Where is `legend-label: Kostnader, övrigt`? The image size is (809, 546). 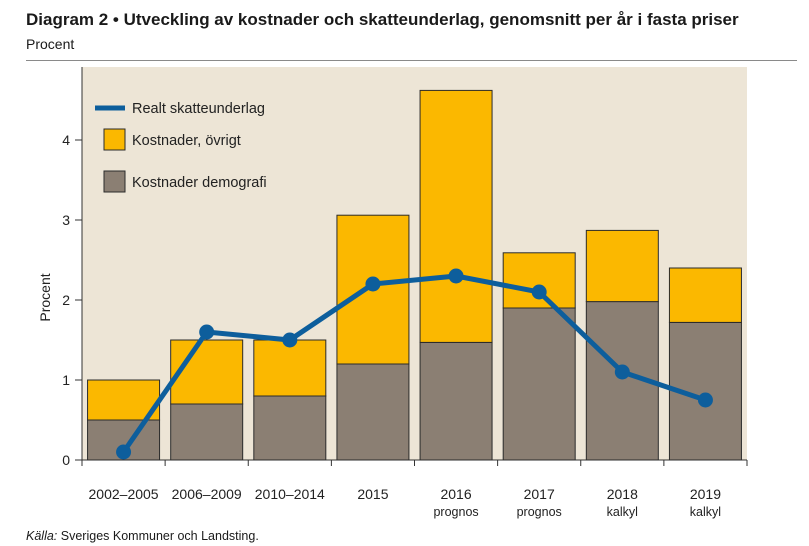 legend-label: Kostnader, övrigt is located at coordinates (186, 141).